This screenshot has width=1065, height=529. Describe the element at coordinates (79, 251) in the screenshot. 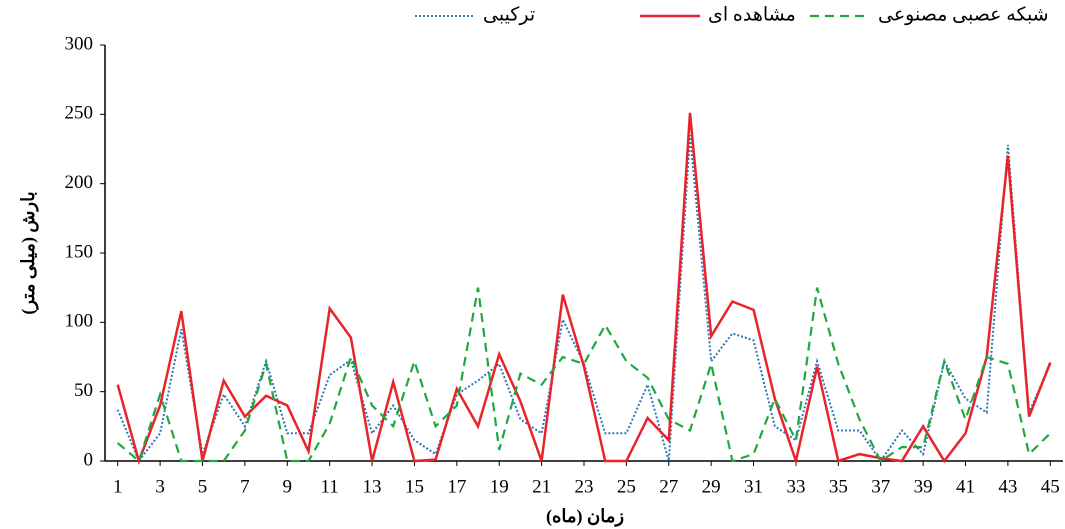

I see `y-tick-label: 150` at that location.